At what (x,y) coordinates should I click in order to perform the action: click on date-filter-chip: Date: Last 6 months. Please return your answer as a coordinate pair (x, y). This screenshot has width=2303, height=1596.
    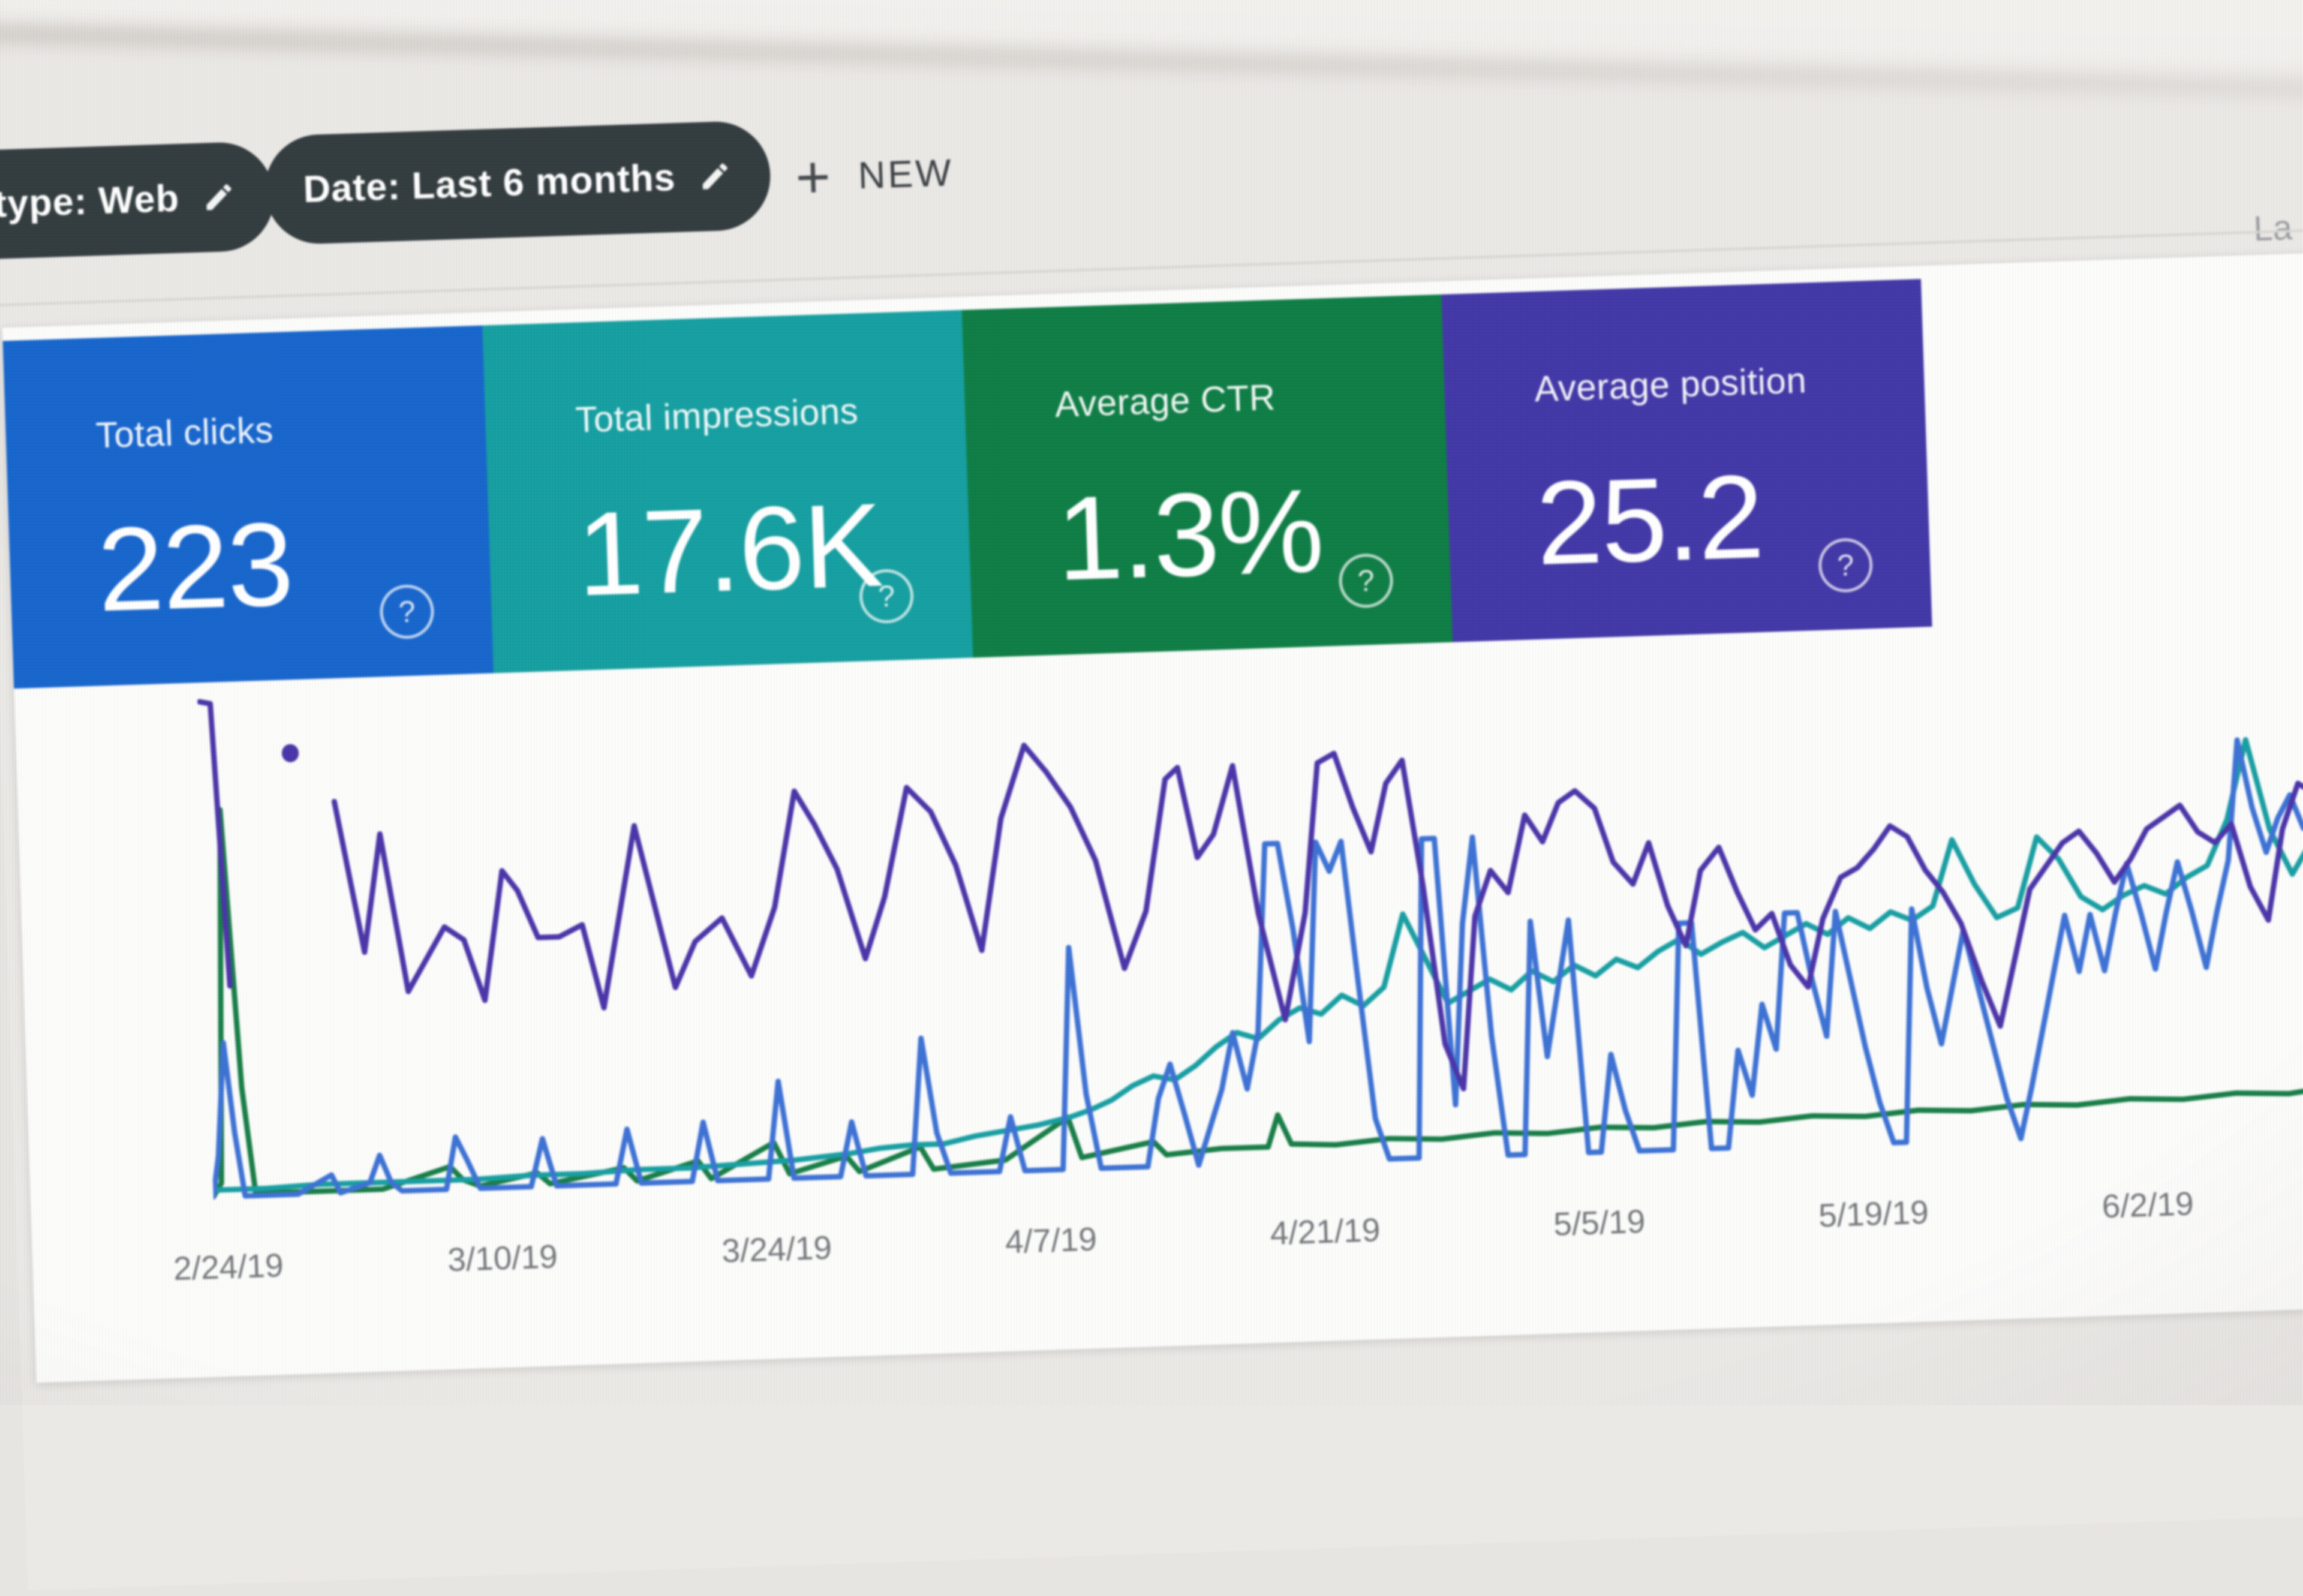
    Looking at the image, I should click on (517, 183).